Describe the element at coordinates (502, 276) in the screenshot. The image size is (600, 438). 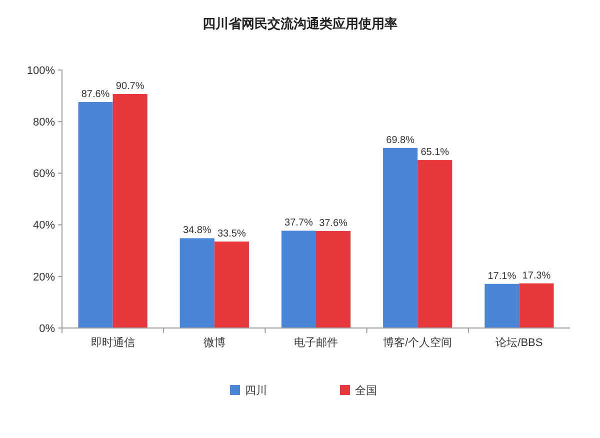
I see `data-label: 17.1%` at that location.